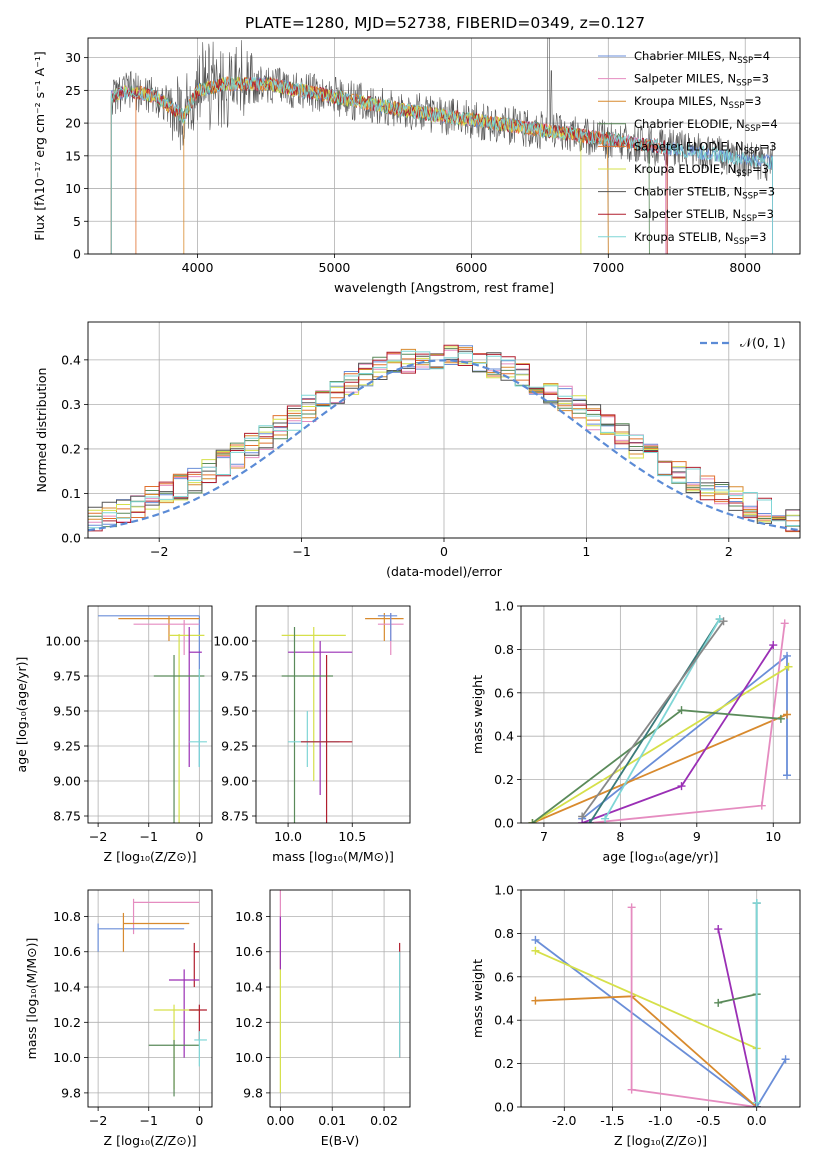 The width and height of the screenshot is (819, 1170). What do you see at coordinates (150, 1140) in the screenshot?
I see `x-axis-label: Z [log₁₀(Z/Z⊙)]` at bounding box center [150, 1140].